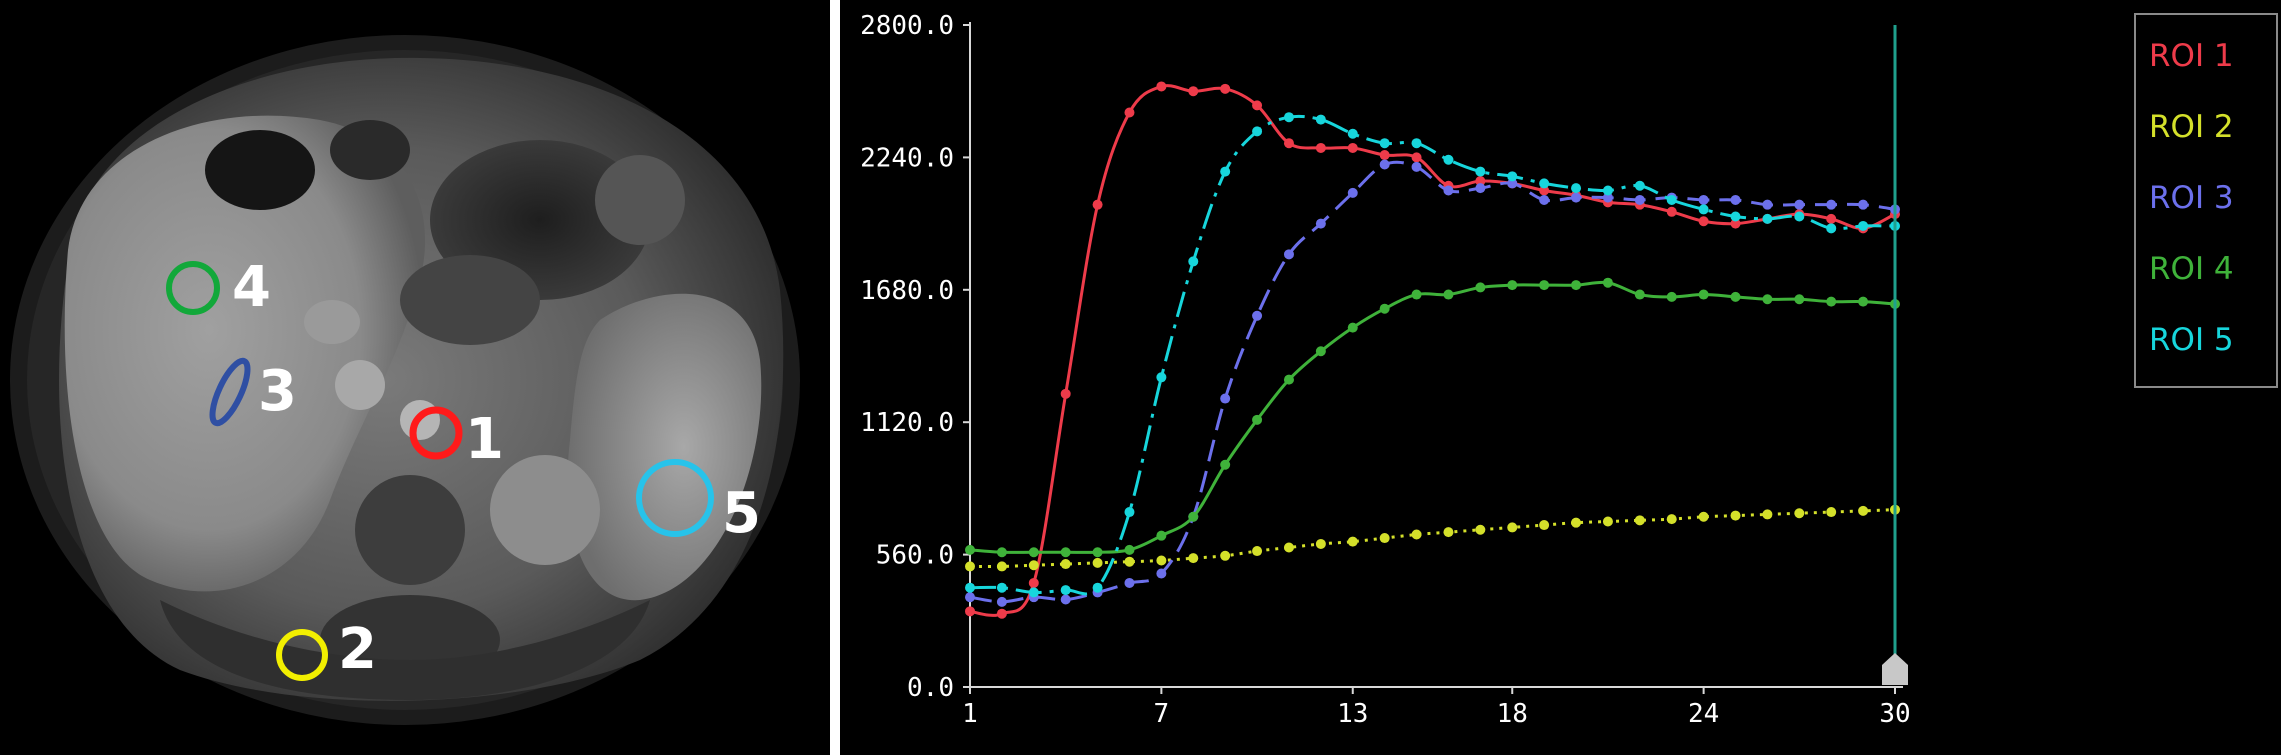 This screenshot has width=2281, height=755. Describe the element at coordinates (2191, 127) in the screenshot. I see `legend-item-roi-2: ROI 2` at that location.